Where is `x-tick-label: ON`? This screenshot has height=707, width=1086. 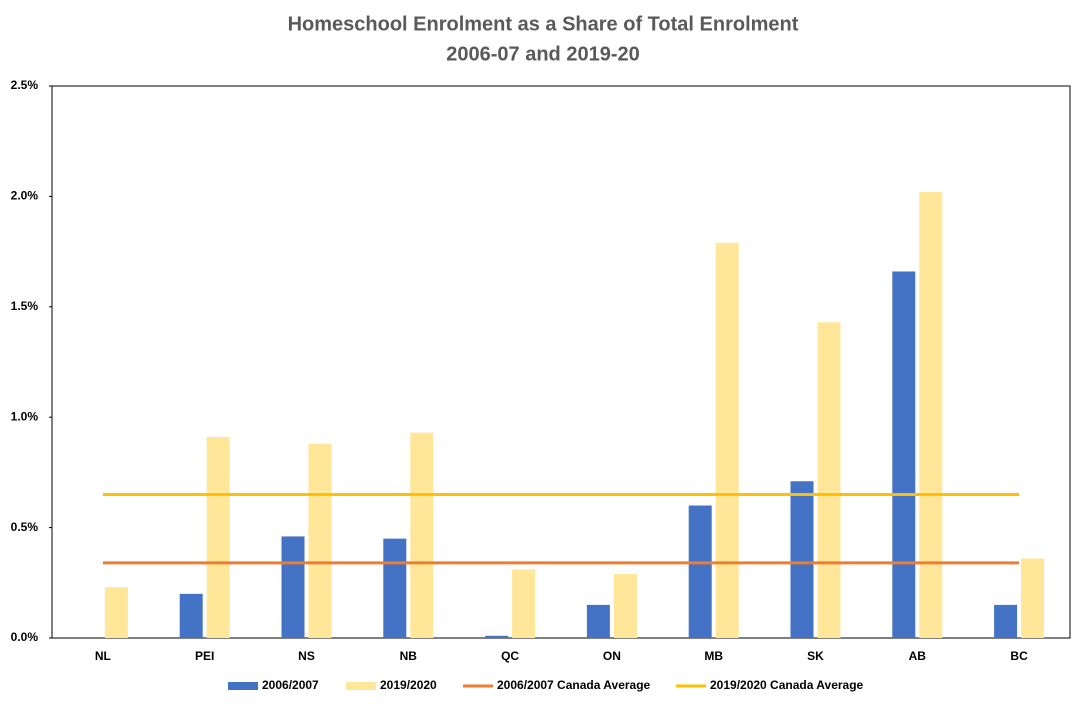
x-tick-label: ON is located at coordinates (612, 656).